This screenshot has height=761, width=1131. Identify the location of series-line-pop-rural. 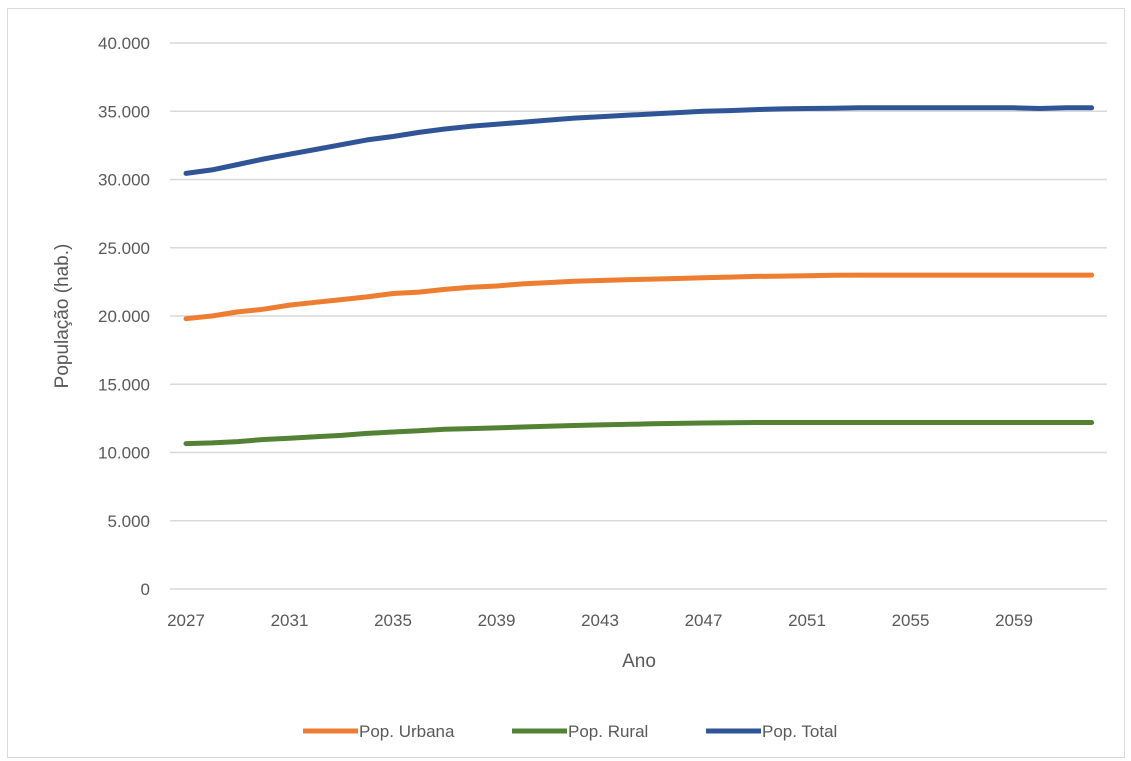
(639, 433).